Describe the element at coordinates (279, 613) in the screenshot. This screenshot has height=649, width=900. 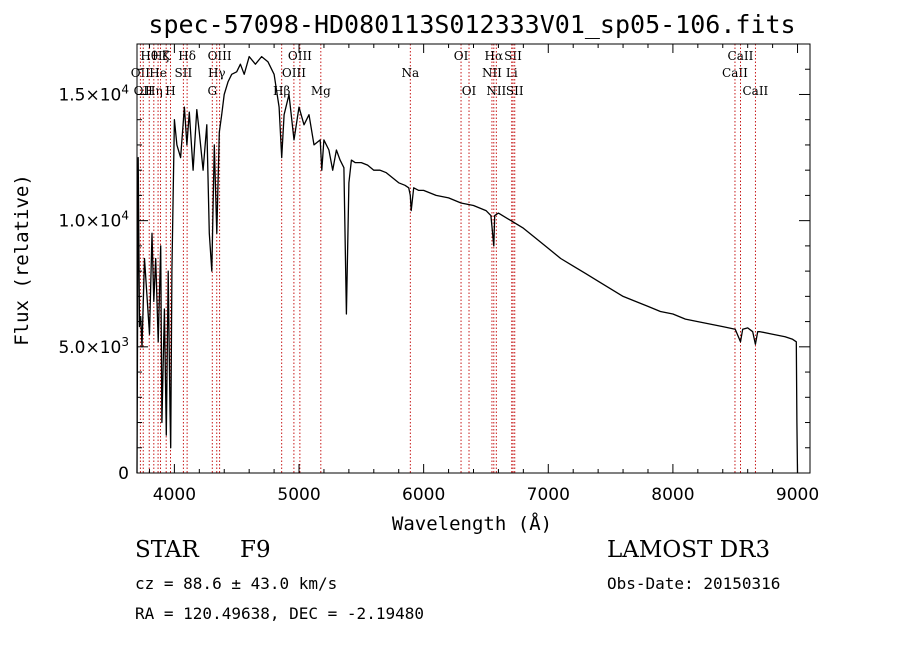
I see `sky-coordinates: RA = 120.49638, DEC = -2.19480` at that location.